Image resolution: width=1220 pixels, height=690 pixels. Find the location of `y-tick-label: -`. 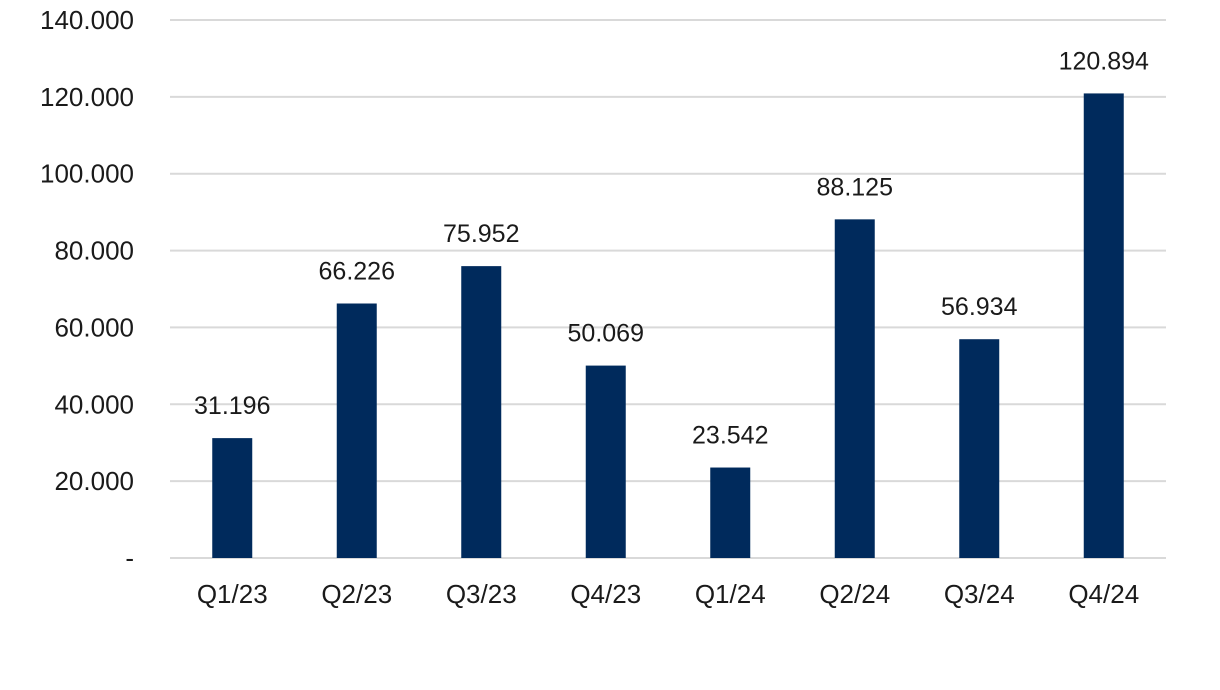

y-tick-label: - is located at coordinates (129, 558).